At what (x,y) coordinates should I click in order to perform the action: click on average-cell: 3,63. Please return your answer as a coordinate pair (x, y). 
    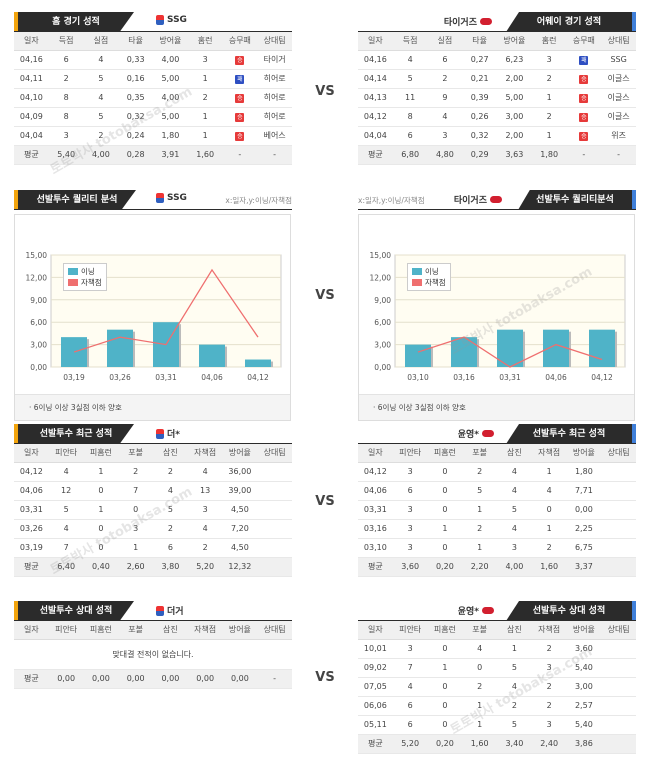
    Looking at the image, I should click on (514, 155).